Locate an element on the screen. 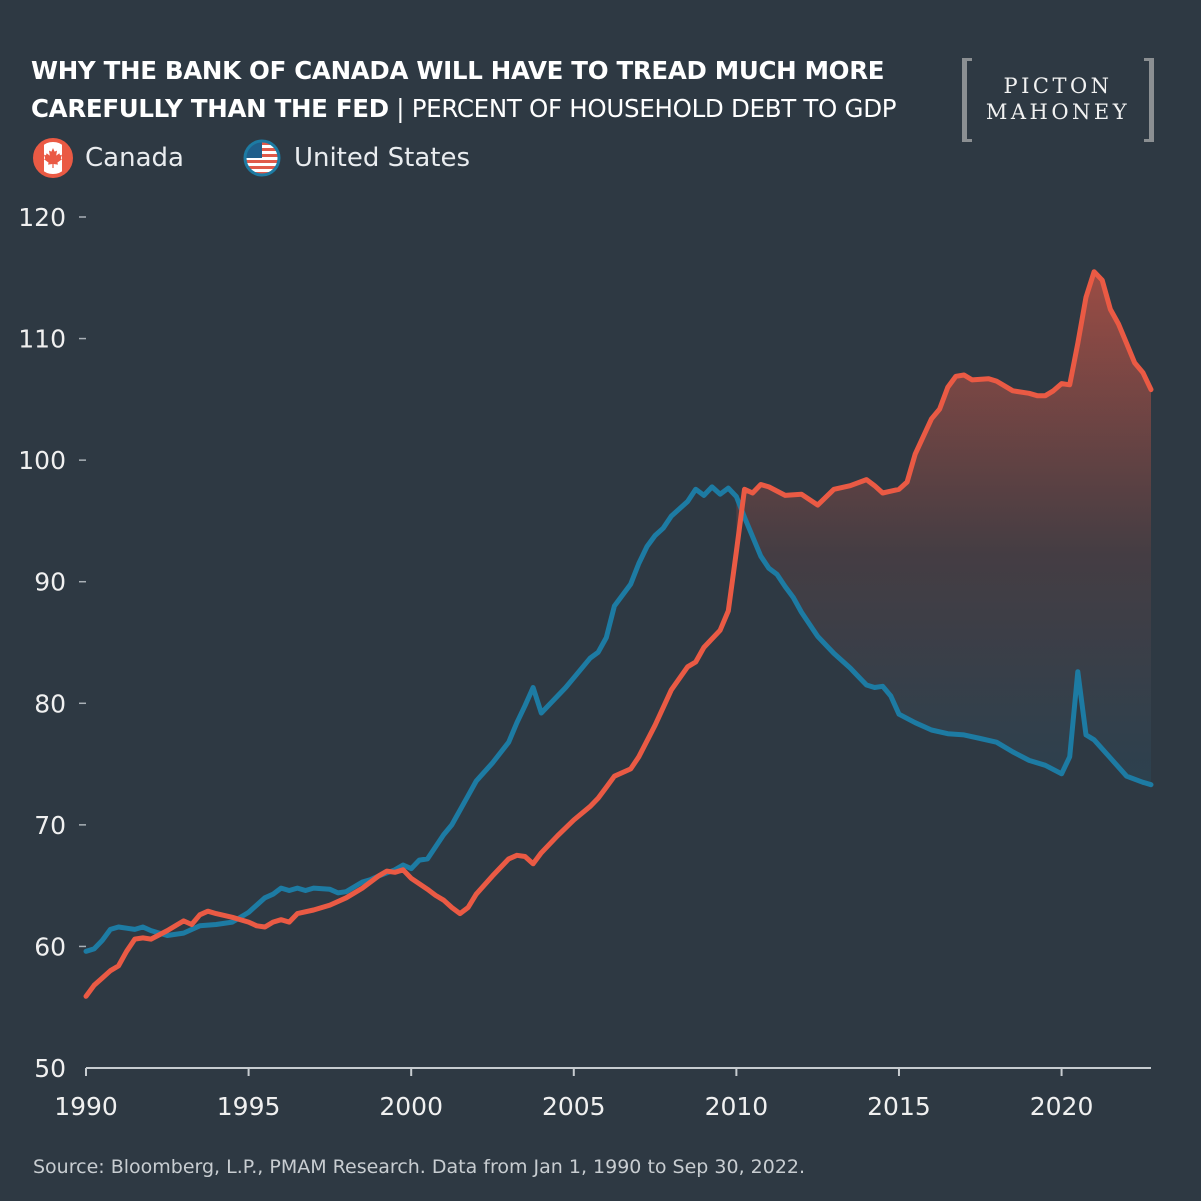 The height and width of the screenshot is (1201, 1201). canada-flag-icon is located at coordinates (53, 158).